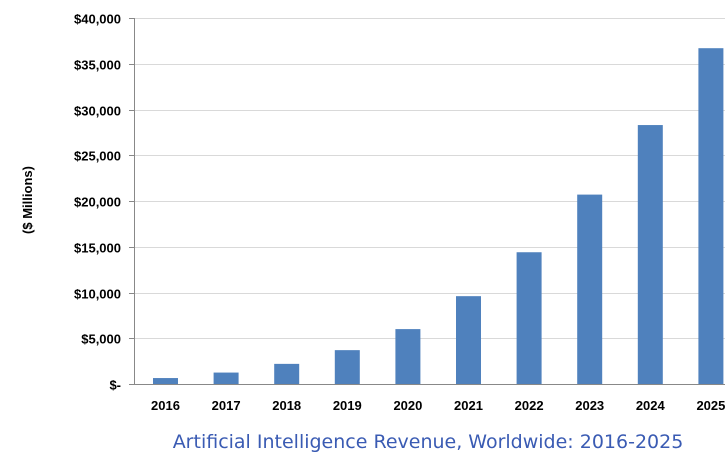 This screenshot has height=454, width=725. I want to click on x-tick-label: 2022, so click(529, 405).